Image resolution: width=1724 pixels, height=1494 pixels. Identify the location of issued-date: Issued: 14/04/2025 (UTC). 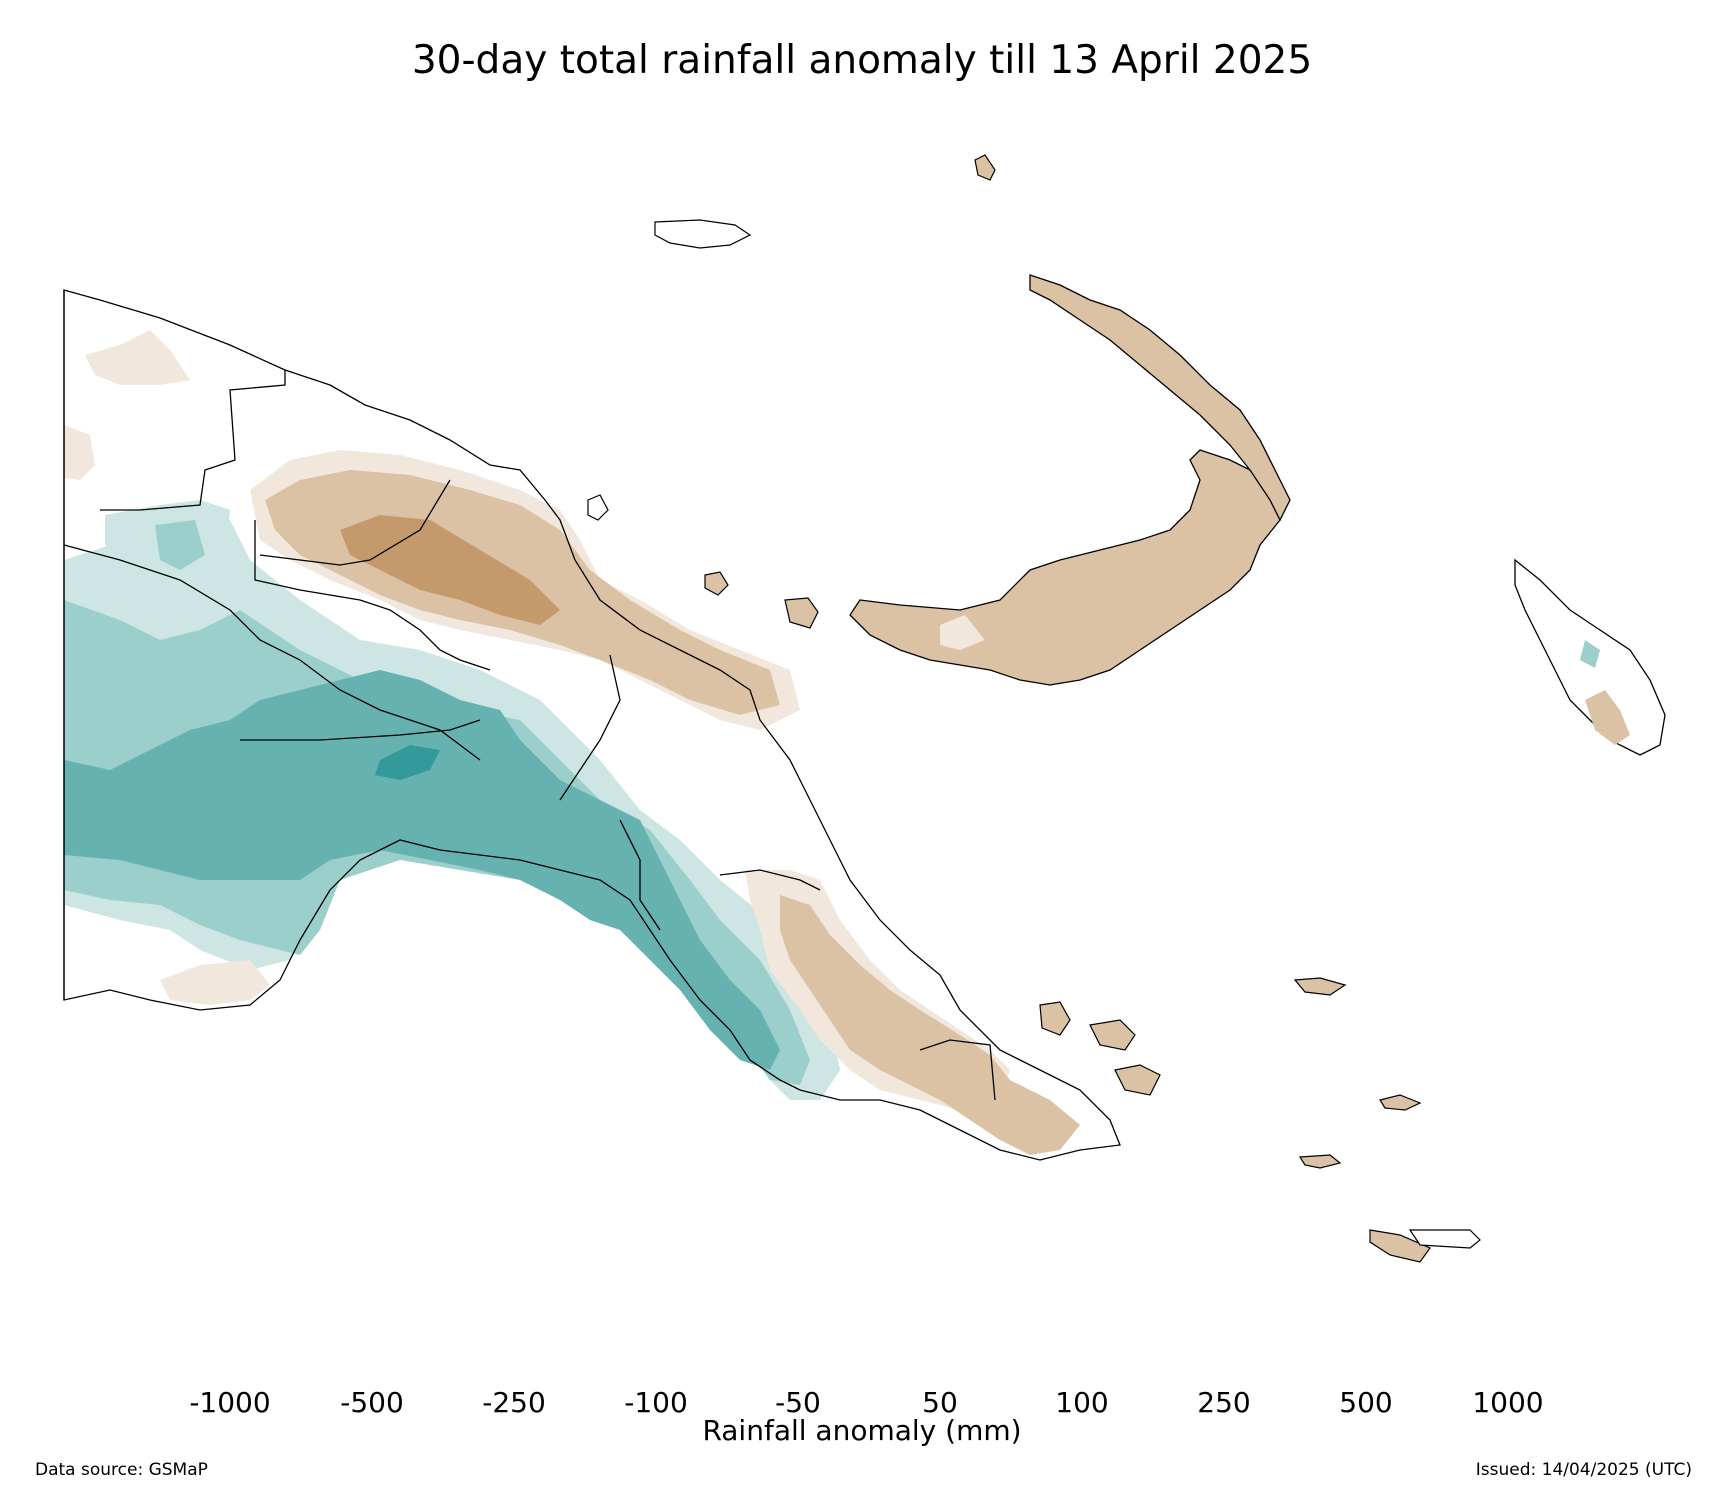
(1583, 1470).